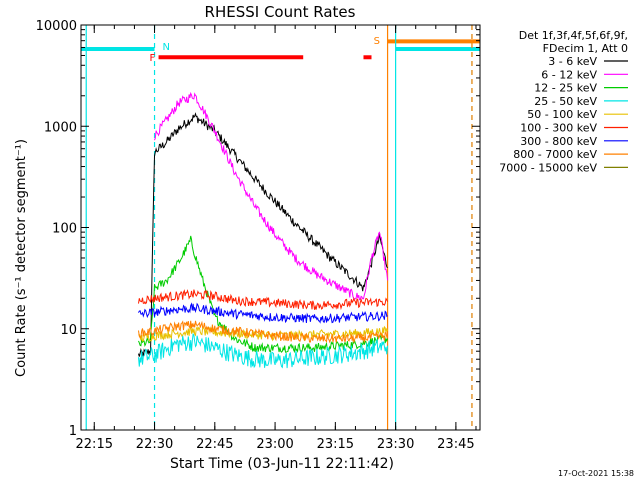  Describe the element at coordinates (455, 444) in the screenshot. I see `x-tick-label-6: 23:45` at that location.